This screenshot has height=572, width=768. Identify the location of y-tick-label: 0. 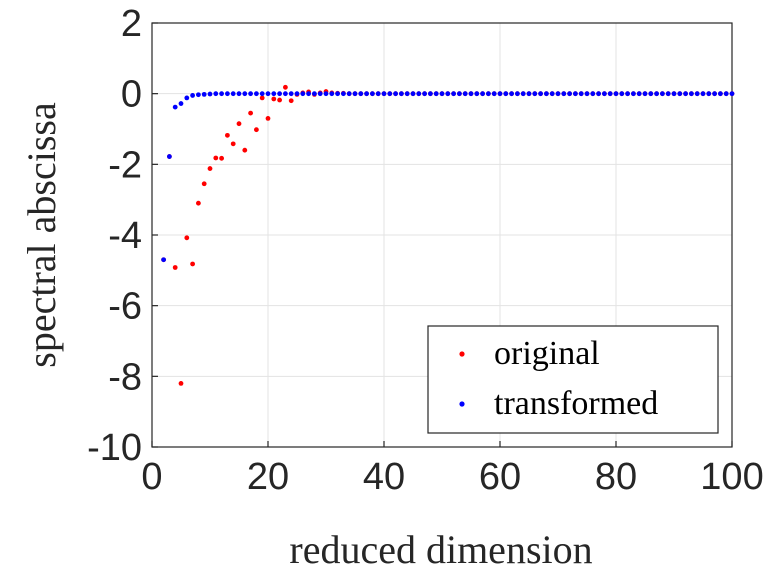
(131, 95).